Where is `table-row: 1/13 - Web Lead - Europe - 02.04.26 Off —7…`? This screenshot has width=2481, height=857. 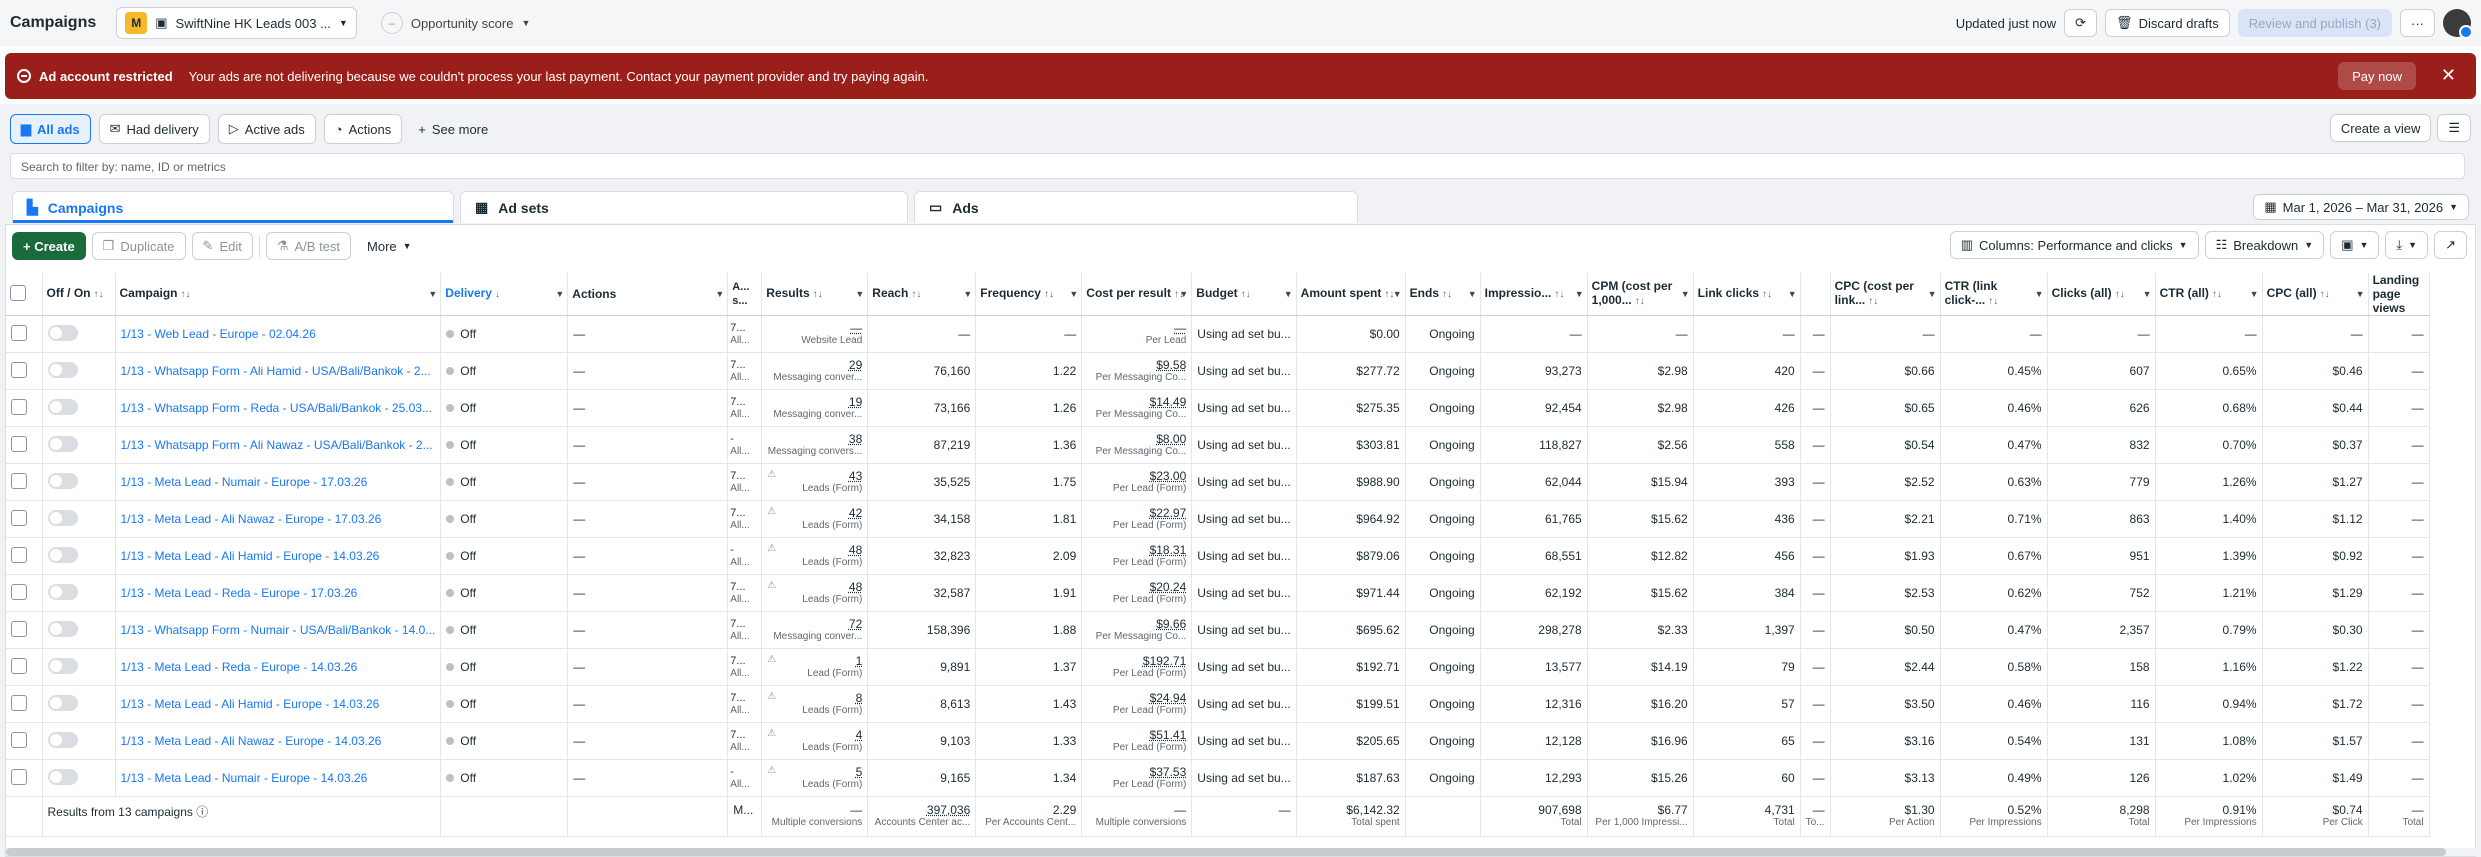 table-row: 1/13 - Web Lead - Europe - 02.04.26 Off —7… is located at coordinates (1218, 334).